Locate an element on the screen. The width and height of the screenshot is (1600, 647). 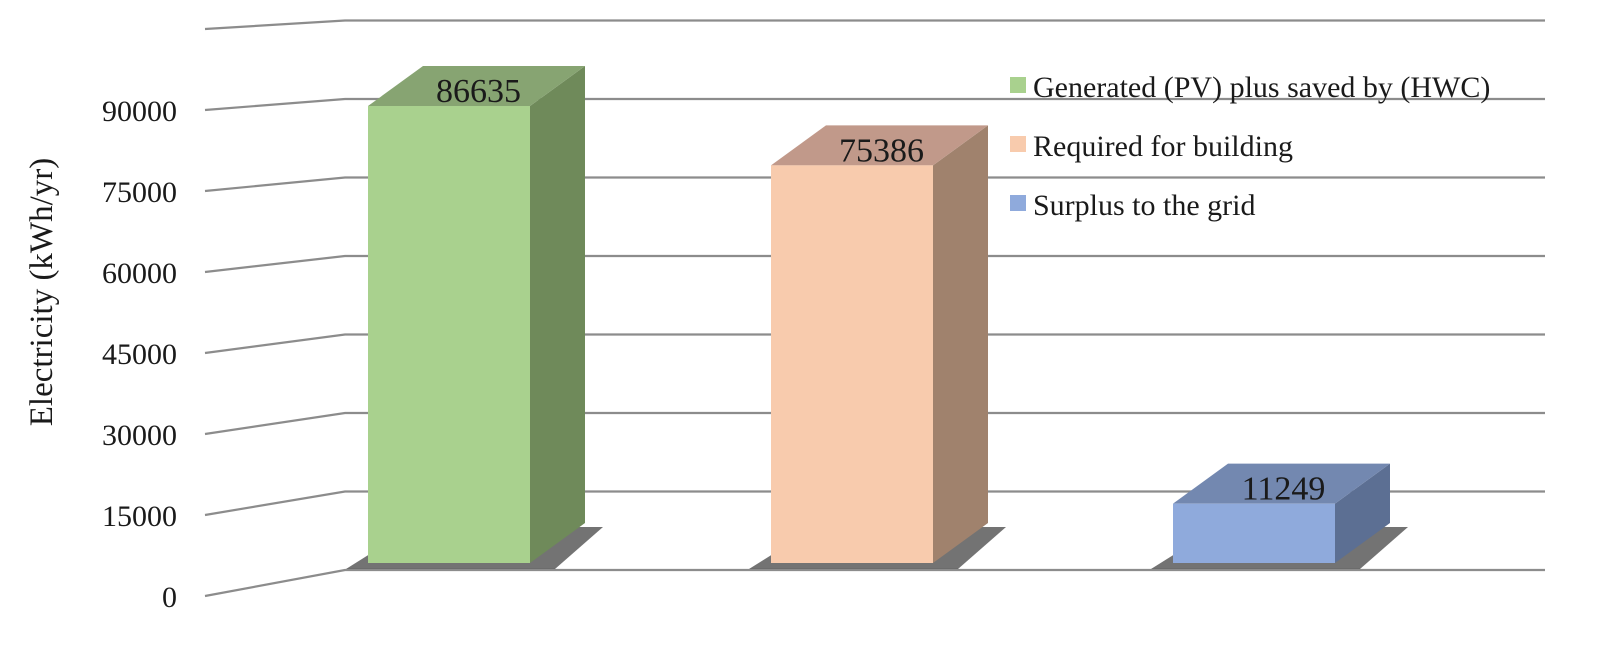
y-tick-label: 0 is located at coordinates (169, 597).